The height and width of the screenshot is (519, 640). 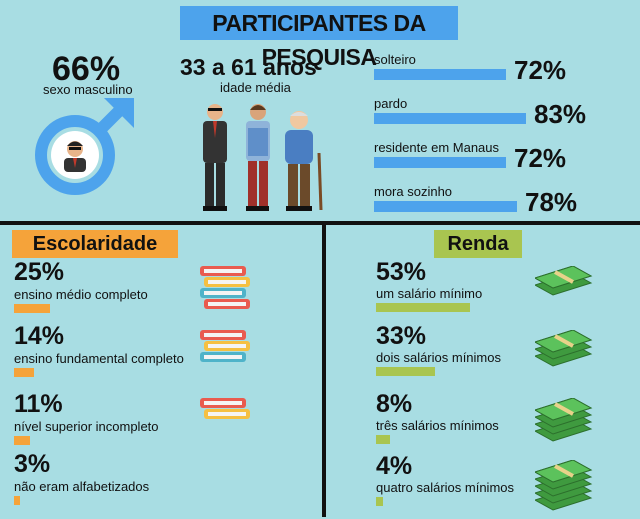 I want to click on income-label: um salário mínimo, so click(x=429, y=293).